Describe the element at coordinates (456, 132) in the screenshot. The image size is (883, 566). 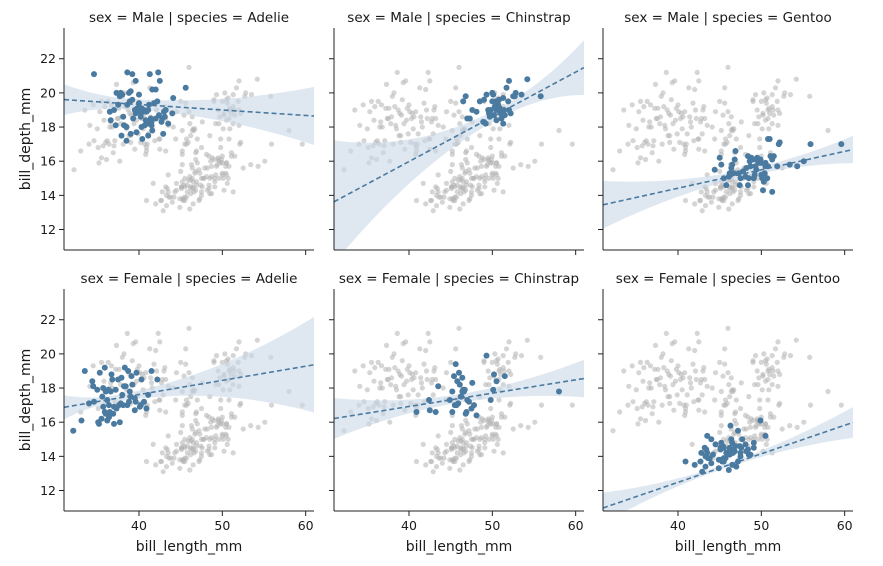
I see `facet-panel-1: sex = Male | species = Chinstrap` at that location.